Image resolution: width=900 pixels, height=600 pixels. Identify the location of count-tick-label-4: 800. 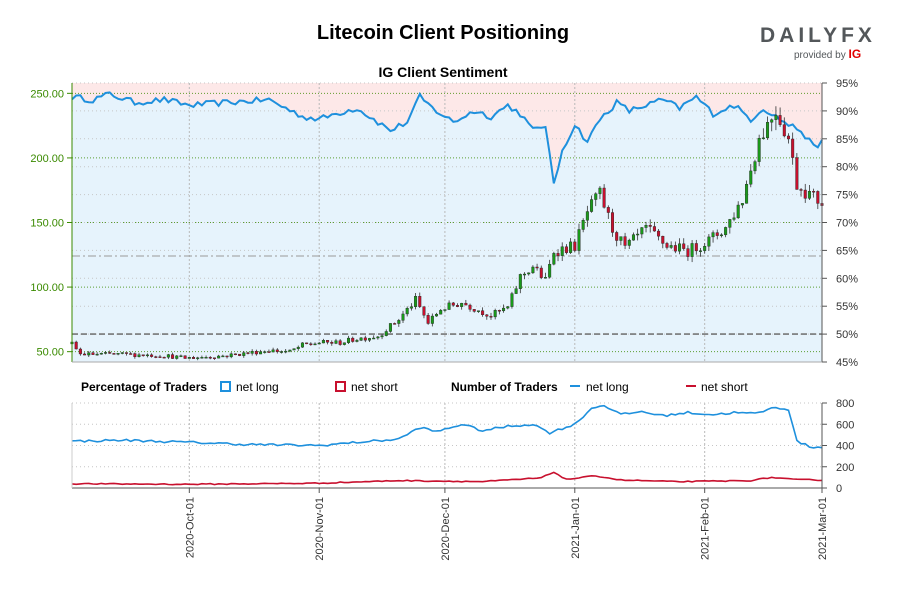
(845, 404).